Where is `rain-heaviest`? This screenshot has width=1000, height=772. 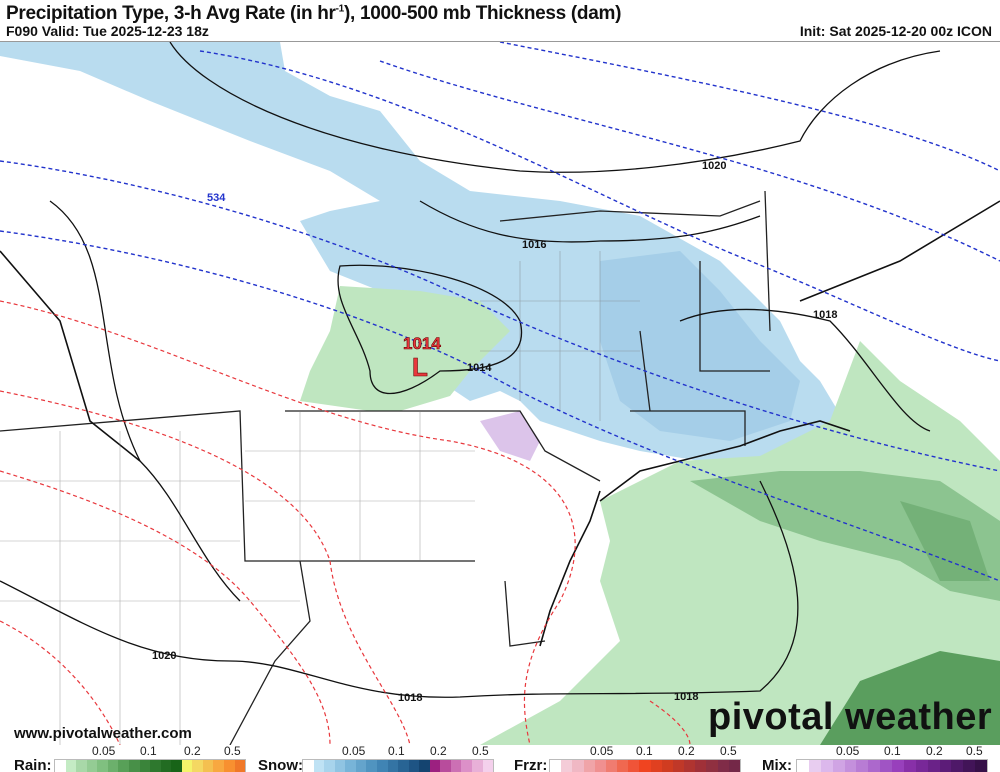 rain-heaviest is located at coordinates (910, 698).